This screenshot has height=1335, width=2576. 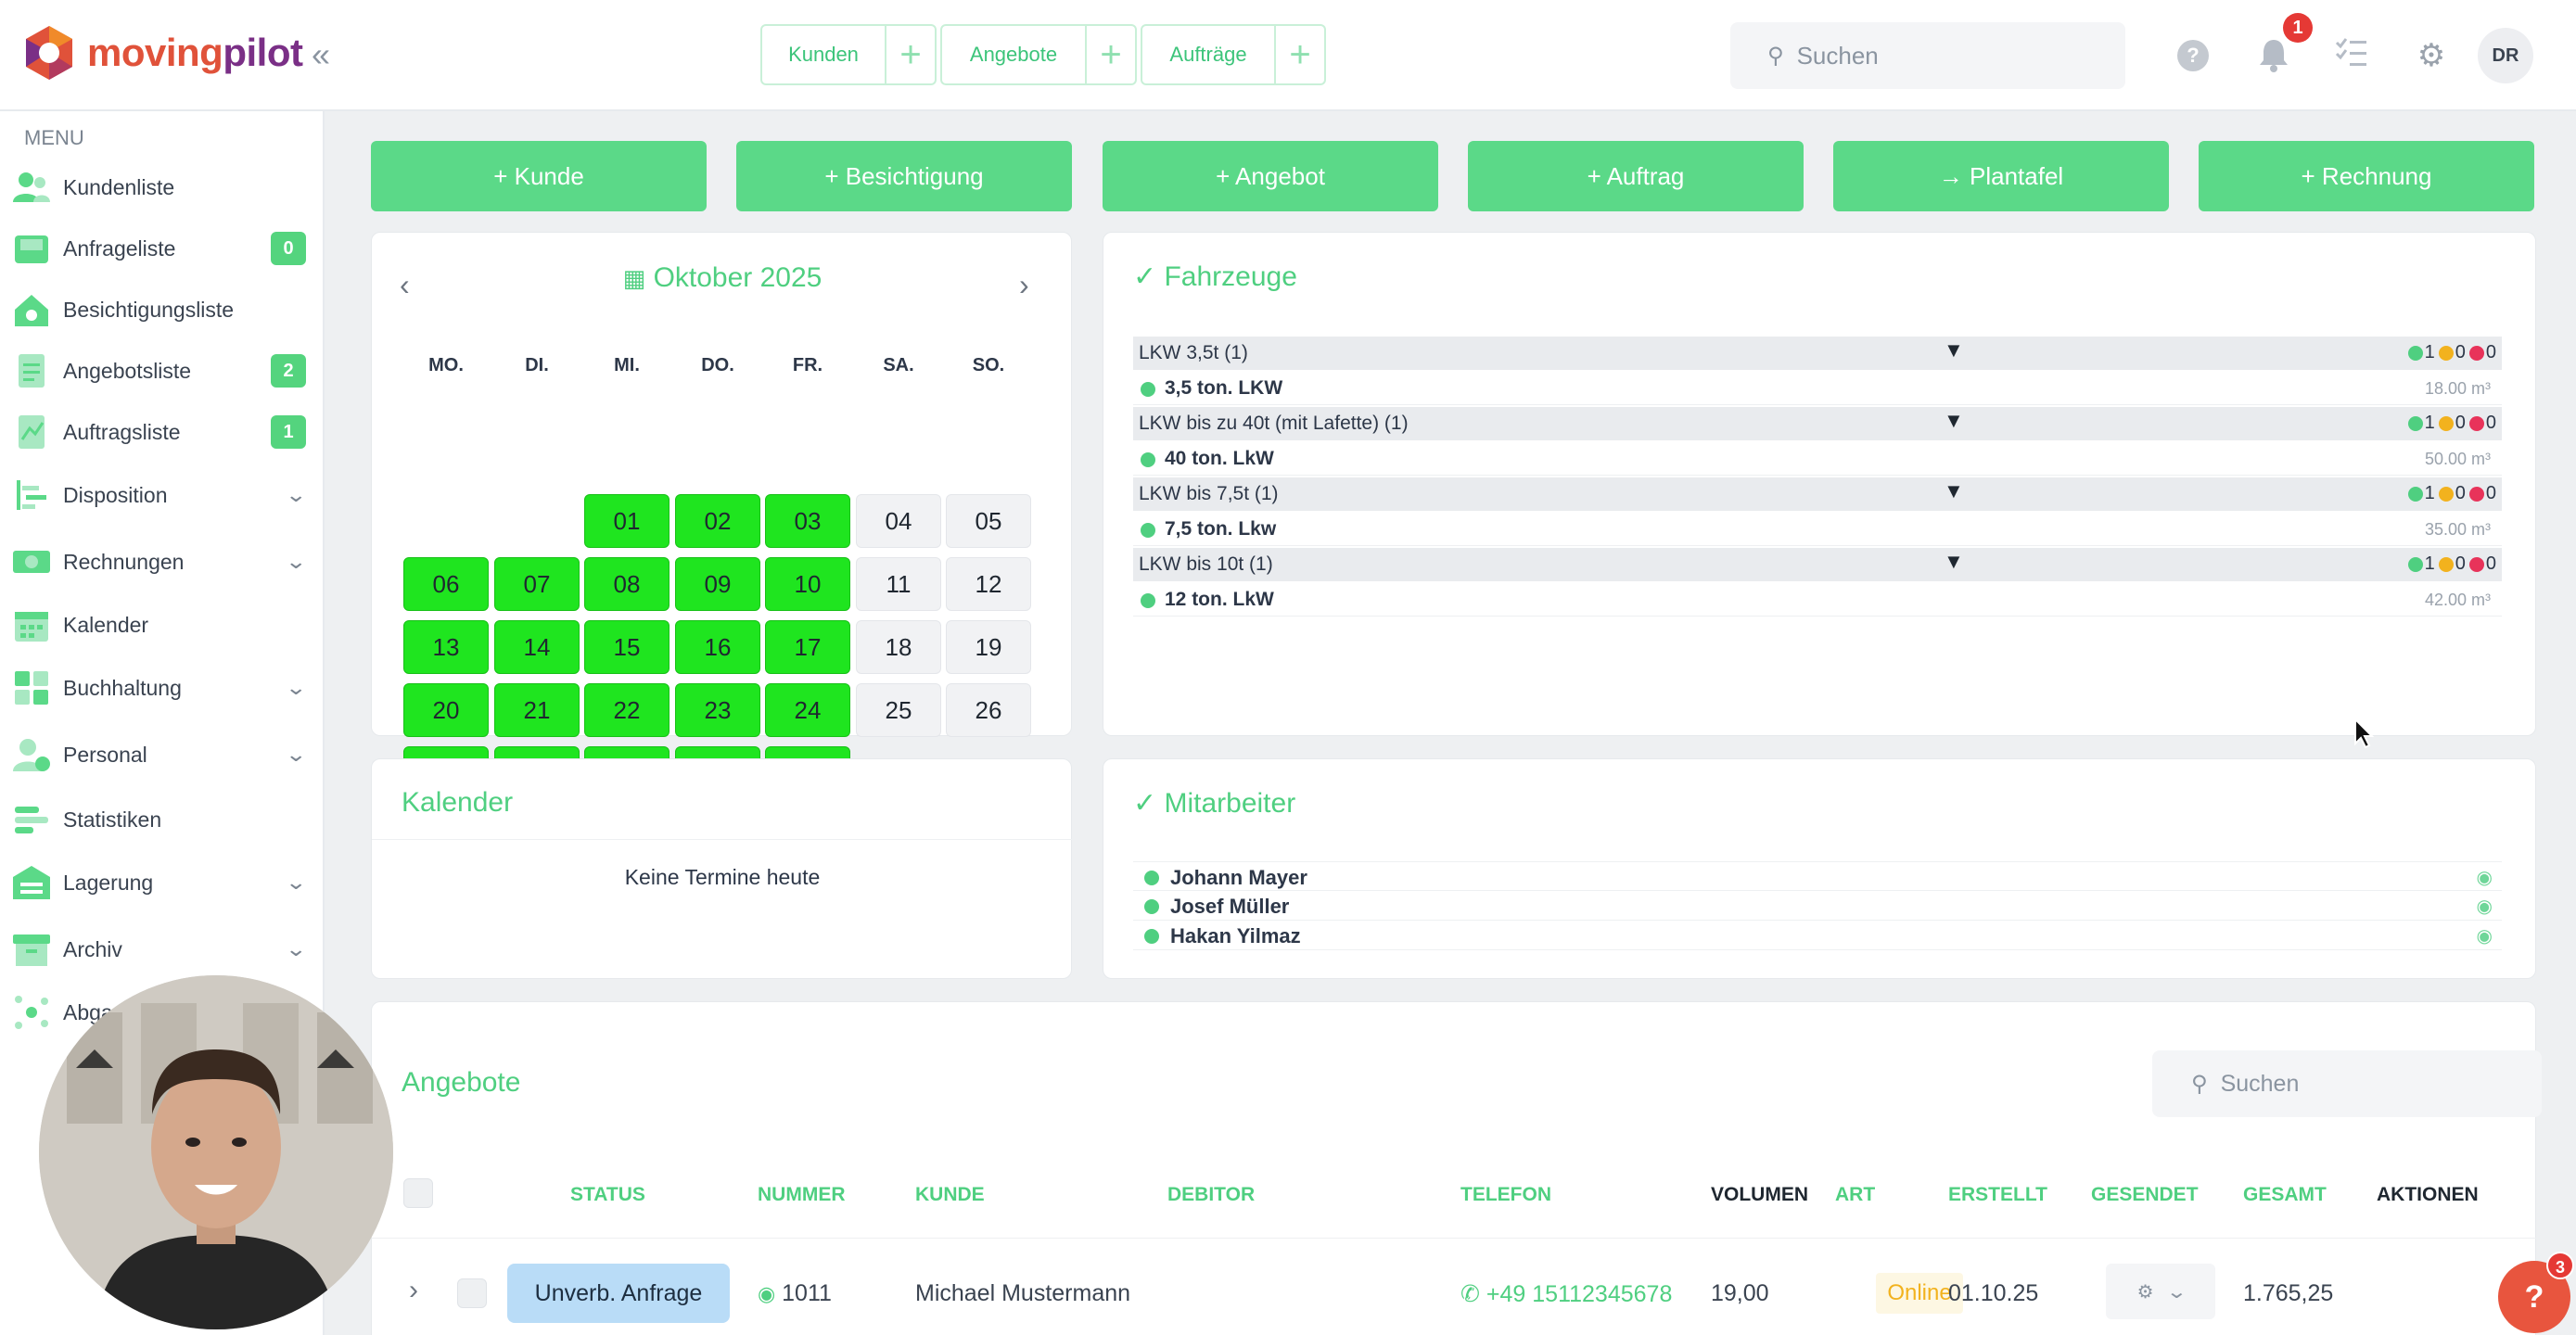 What do you see at coordinates (162, 371) in the screenshot?
I see `sidebar-item-angebotsliste: Angebotsliste 2` at bounding box center [162, 371].